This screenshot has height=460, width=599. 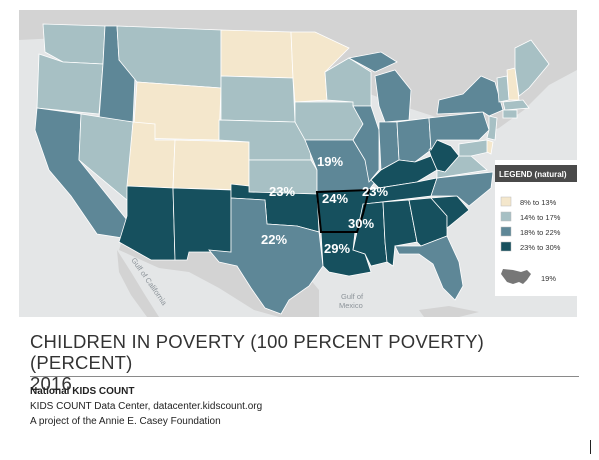 What do you see at coordinates (510, 114) in the screenshot?
I see `state-connecticut` at bounding box center [510, 114].